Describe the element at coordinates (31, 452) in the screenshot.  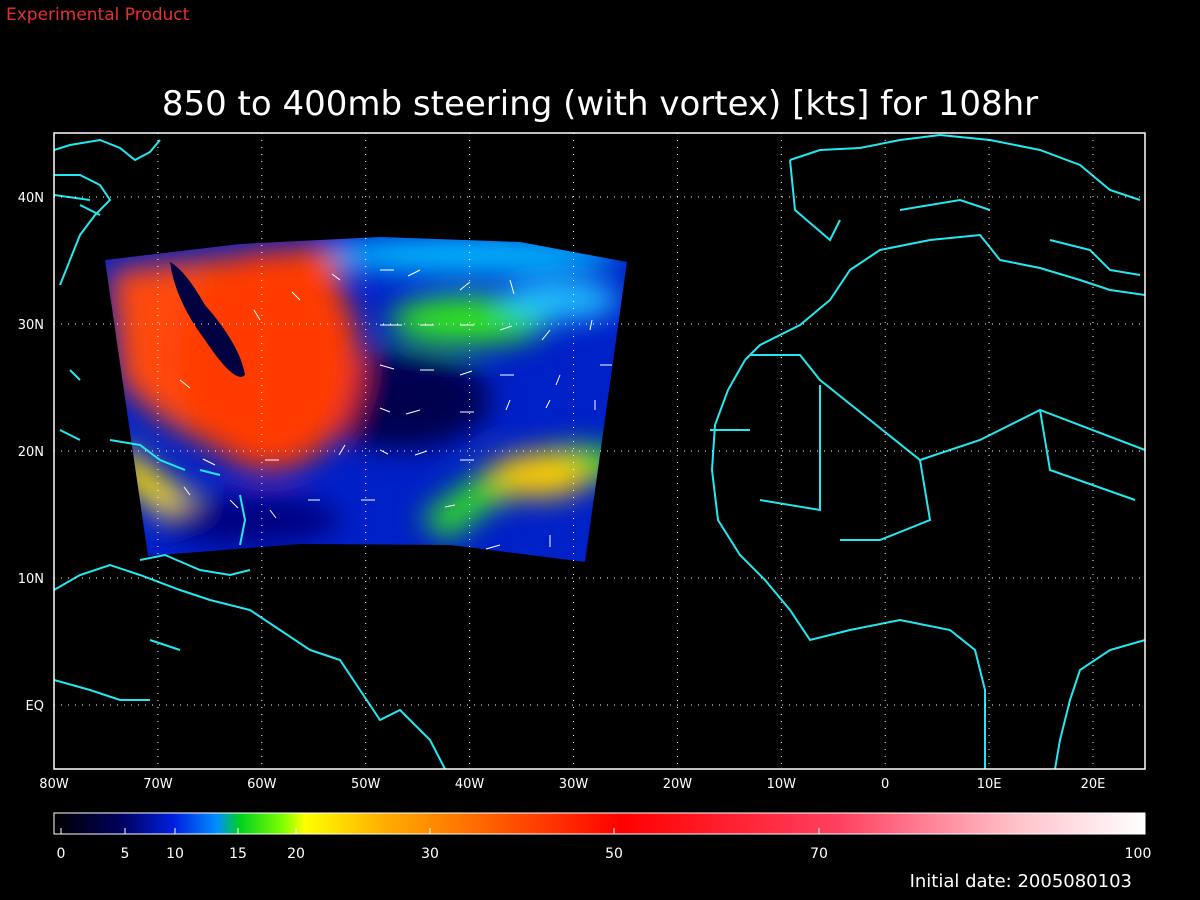
I see `lat-label: 20N` at that location.